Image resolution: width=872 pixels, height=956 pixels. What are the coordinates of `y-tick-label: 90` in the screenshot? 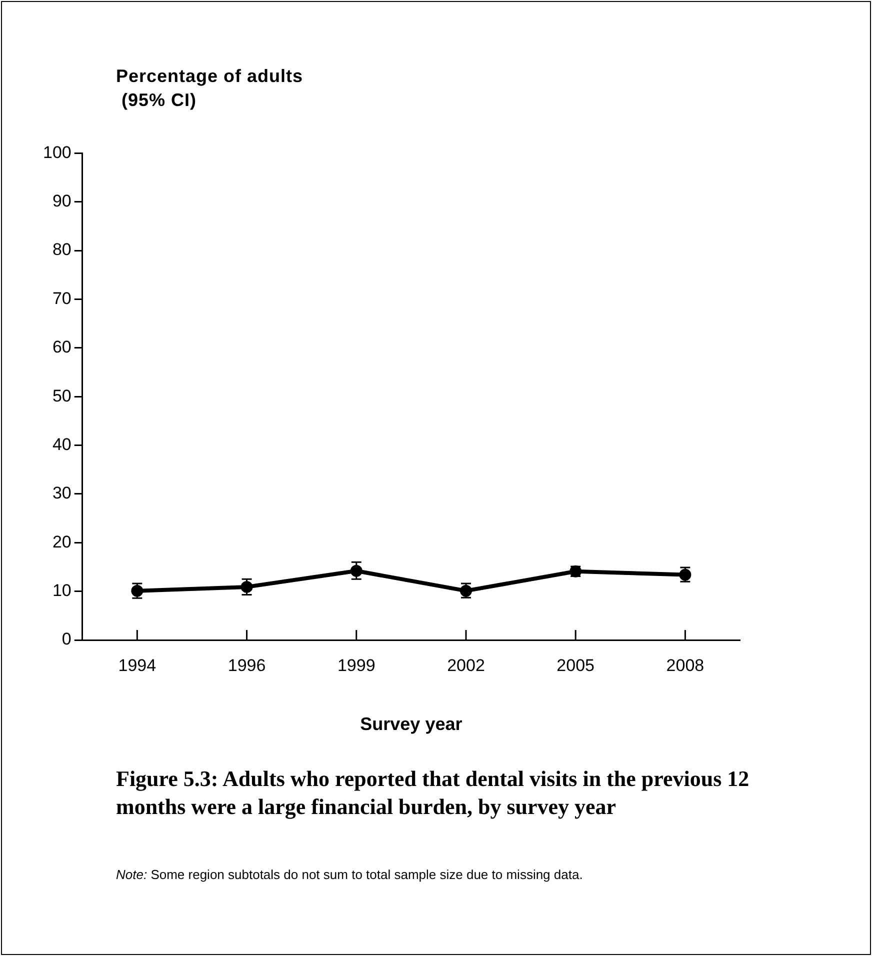 It's located at (62, 201).